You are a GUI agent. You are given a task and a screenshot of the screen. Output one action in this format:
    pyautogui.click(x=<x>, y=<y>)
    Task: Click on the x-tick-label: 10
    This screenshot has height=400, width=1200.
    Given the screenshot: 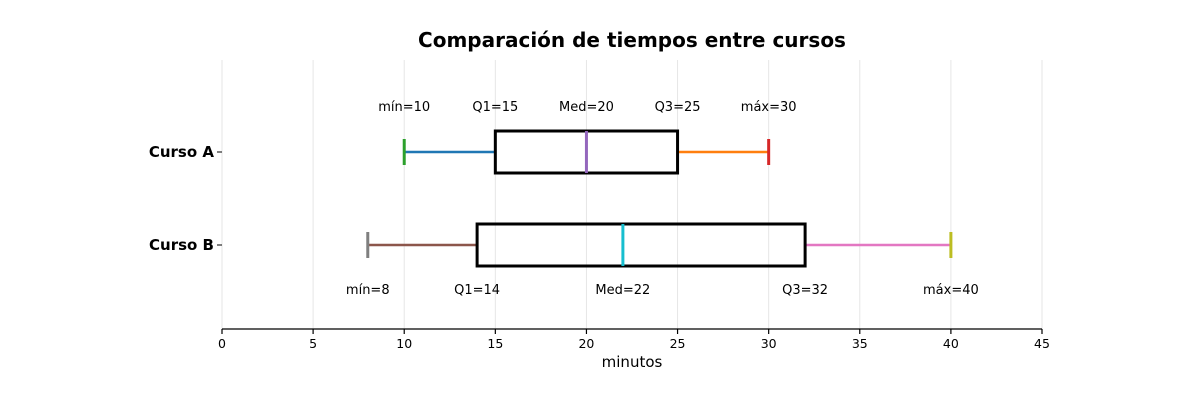 What is the action you would take?
    pyautogui.click(x=404, y=343)
    